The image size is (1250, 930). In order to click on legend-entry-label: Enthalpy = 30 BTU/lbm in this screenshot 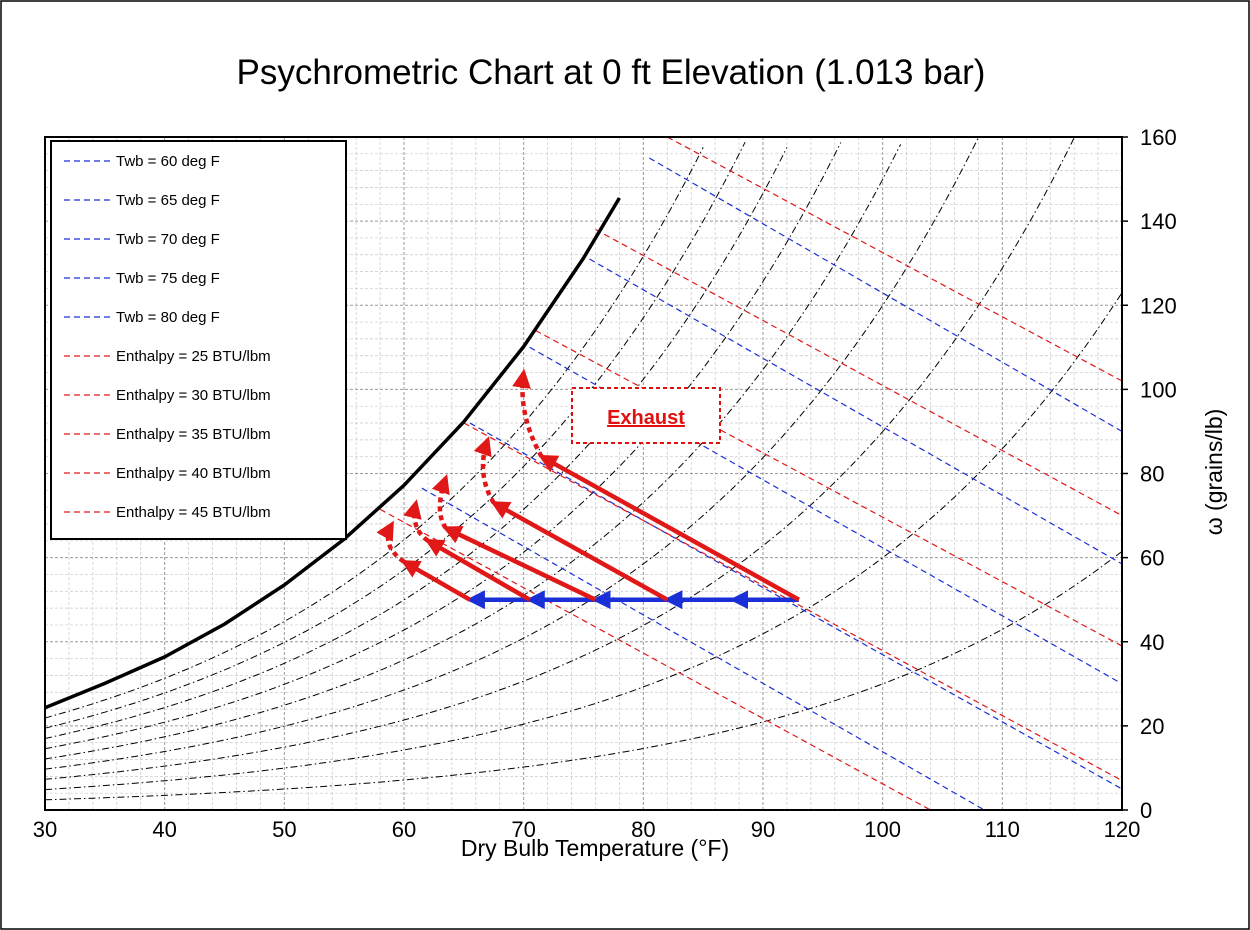, I will do `click(193, 395)`.